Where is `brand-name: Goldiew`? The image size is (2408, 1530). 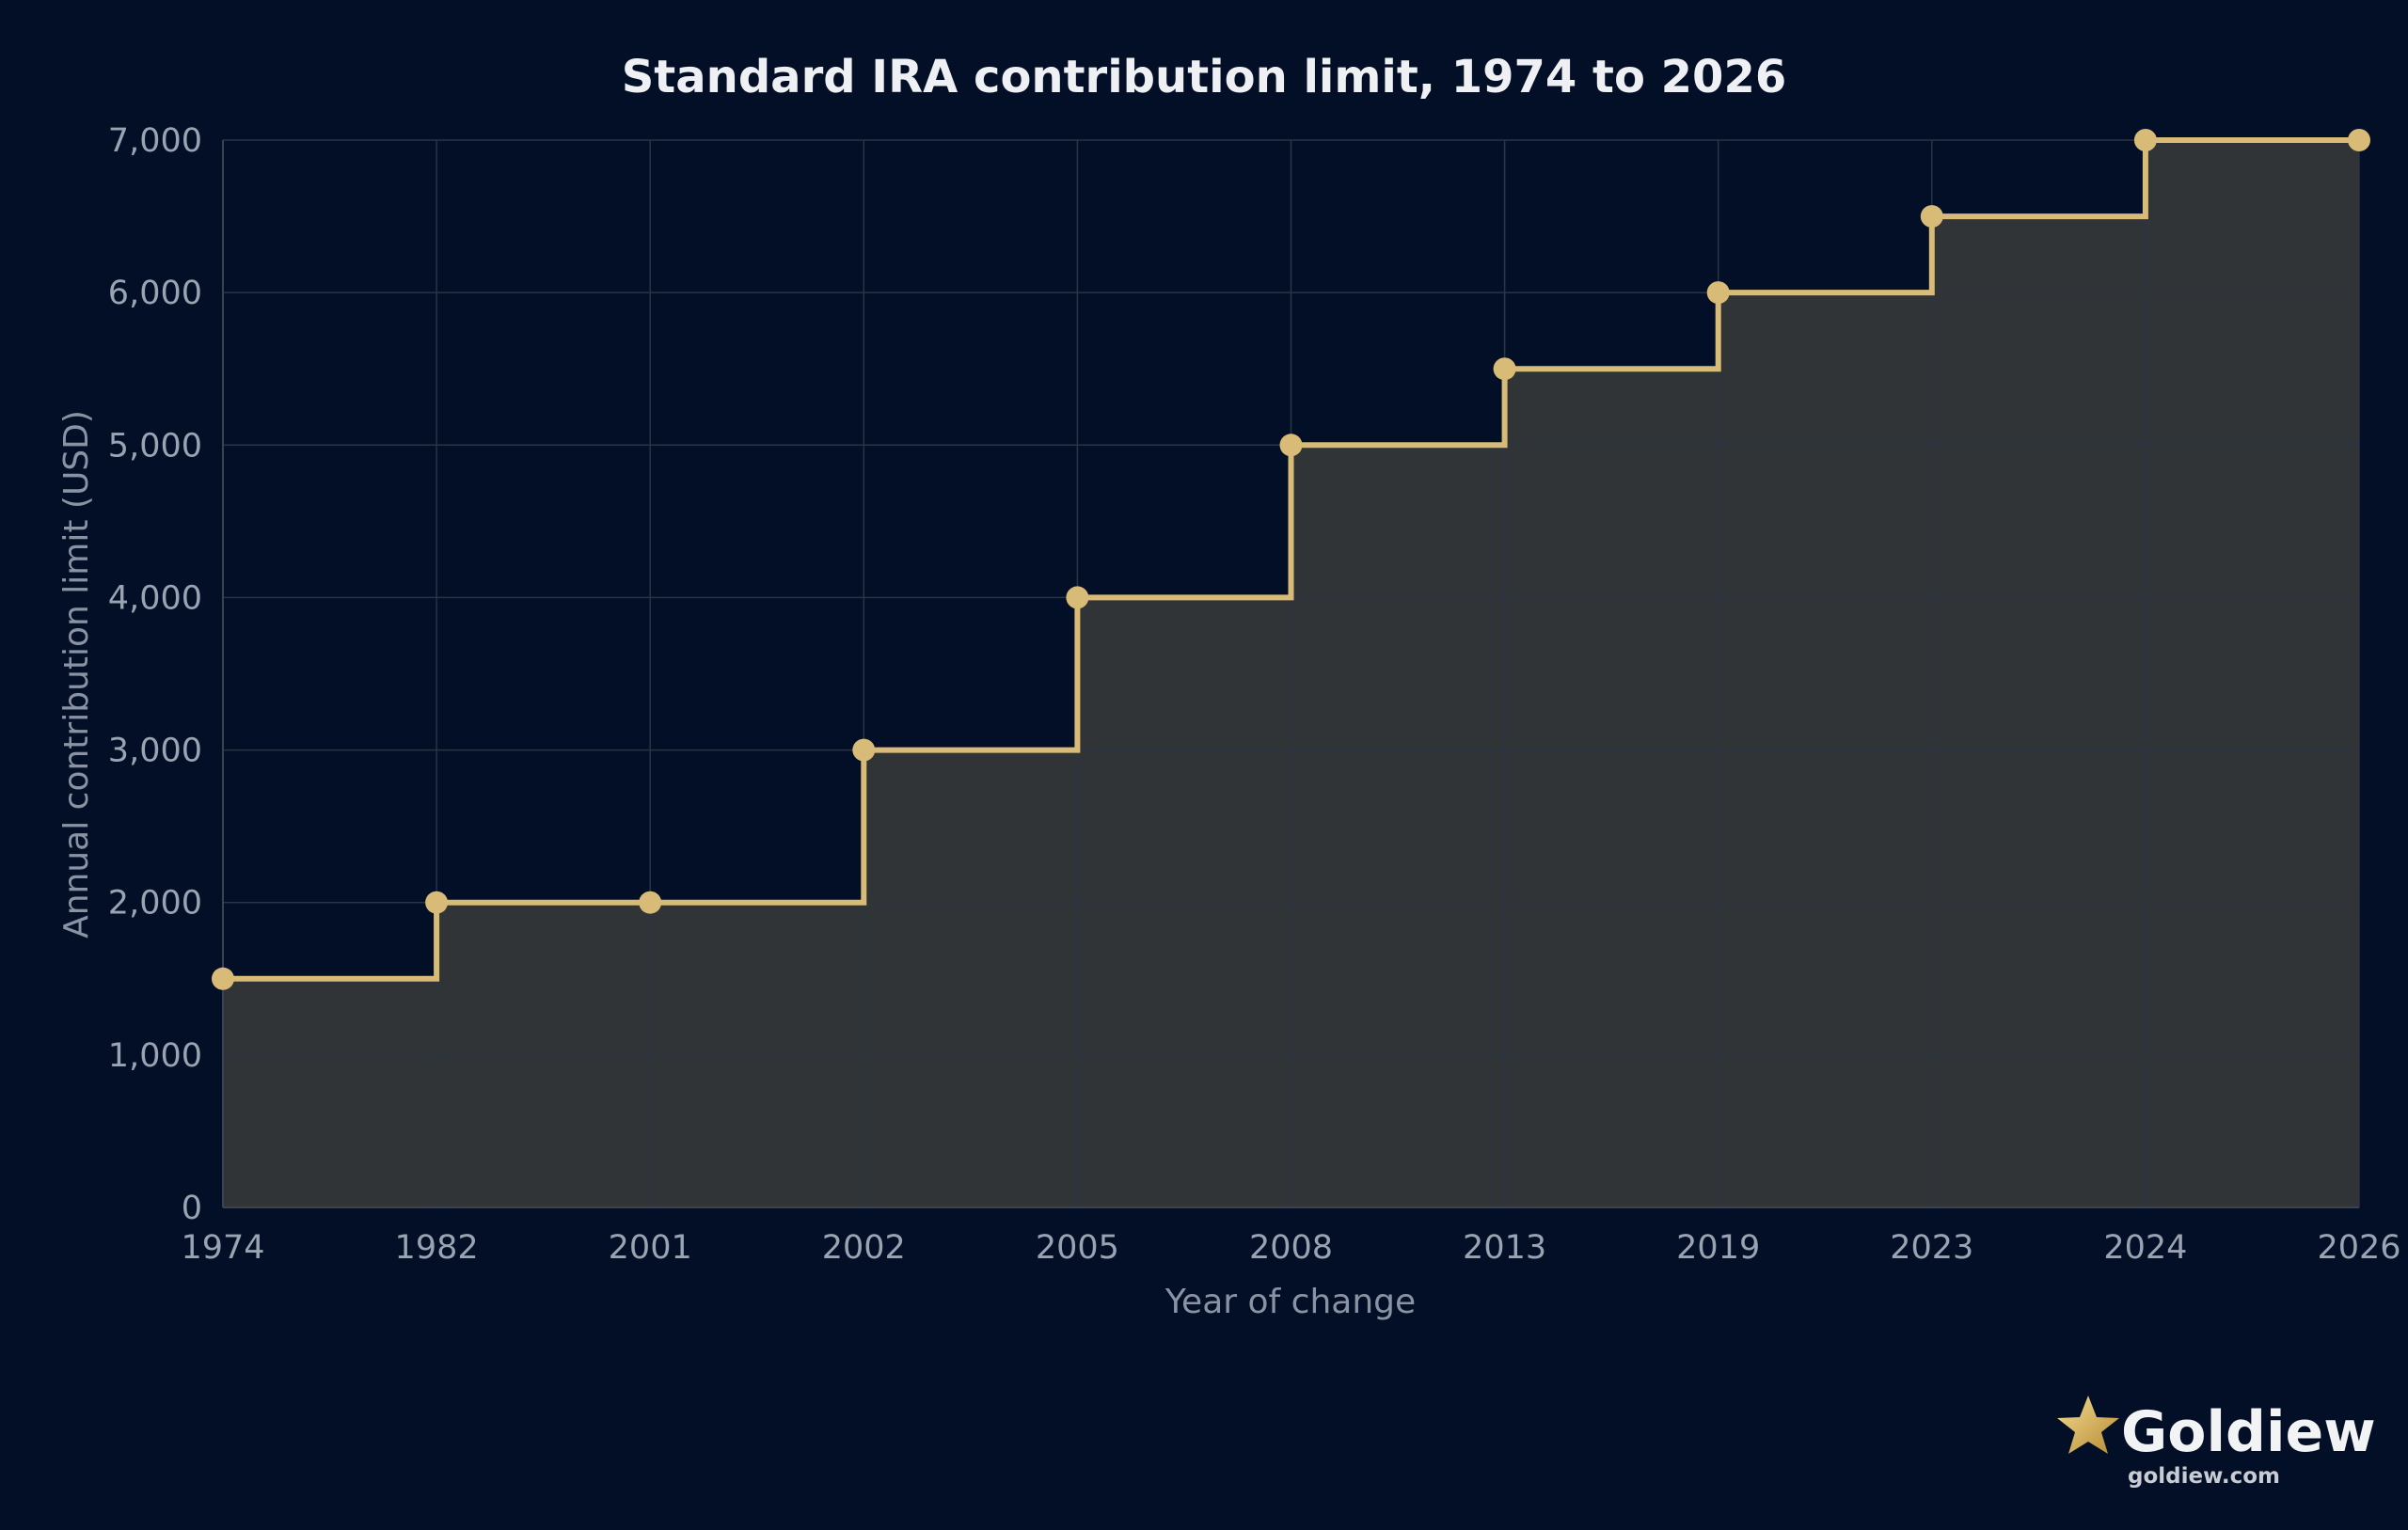
brand-name: Goldiew is located at coordinates (2249, 1432).